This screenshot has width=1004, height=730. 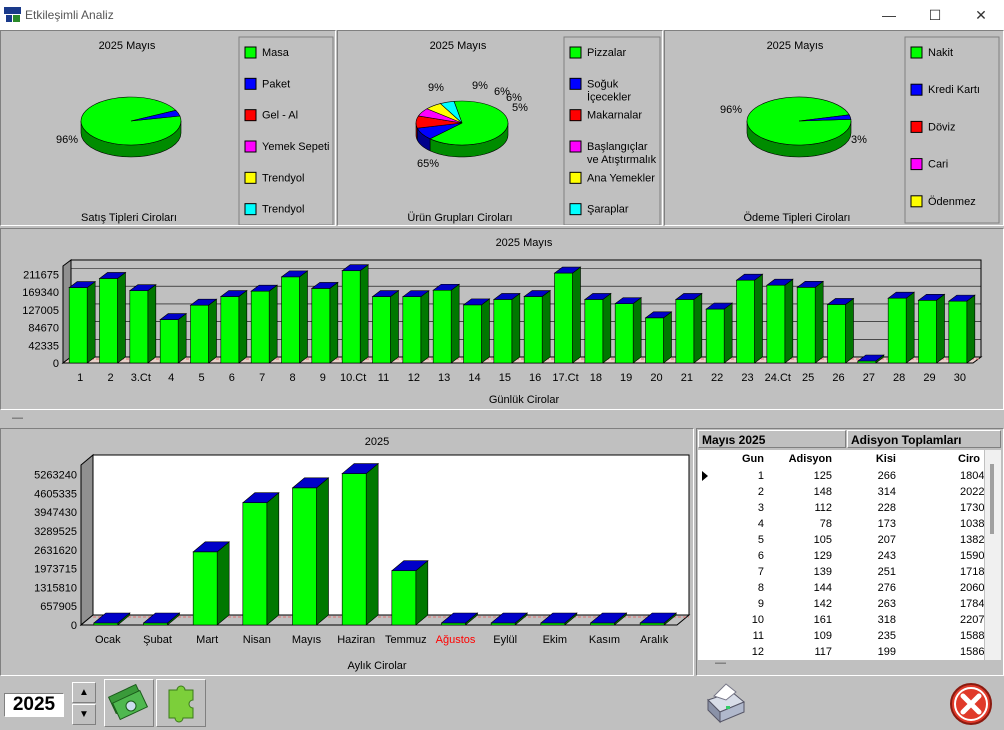 I want to click on money-icon, so click(x=128, y=702).